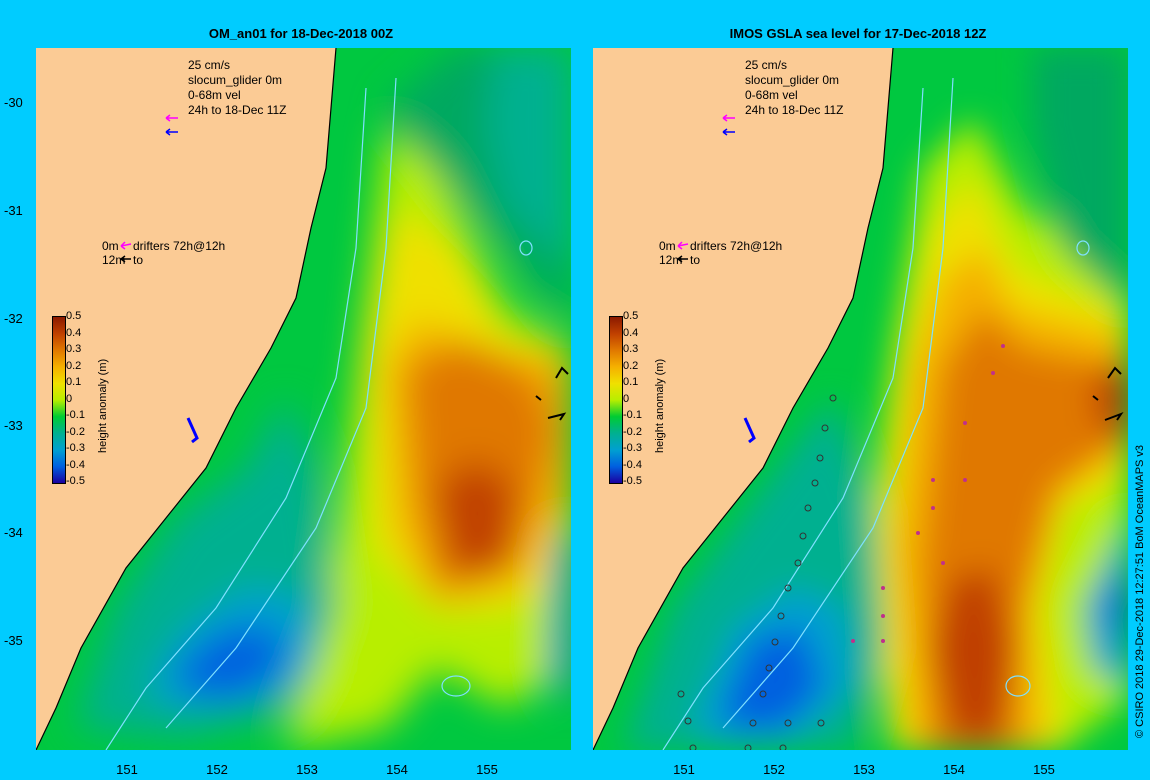 This screenshot has height=780, width=1150. I want to click on left-drift-desc: drifters 72h@12h, so click(179, 246).